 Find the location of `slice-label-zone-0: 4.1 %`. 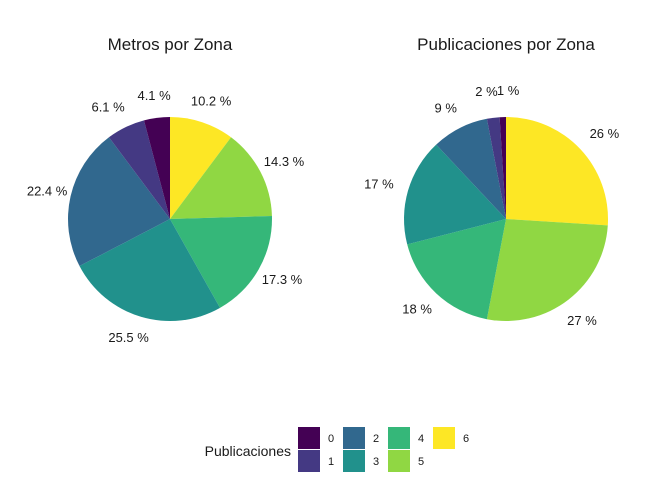

slice-label-zone-0: 4.1 % is located at coordinates (154, 95).